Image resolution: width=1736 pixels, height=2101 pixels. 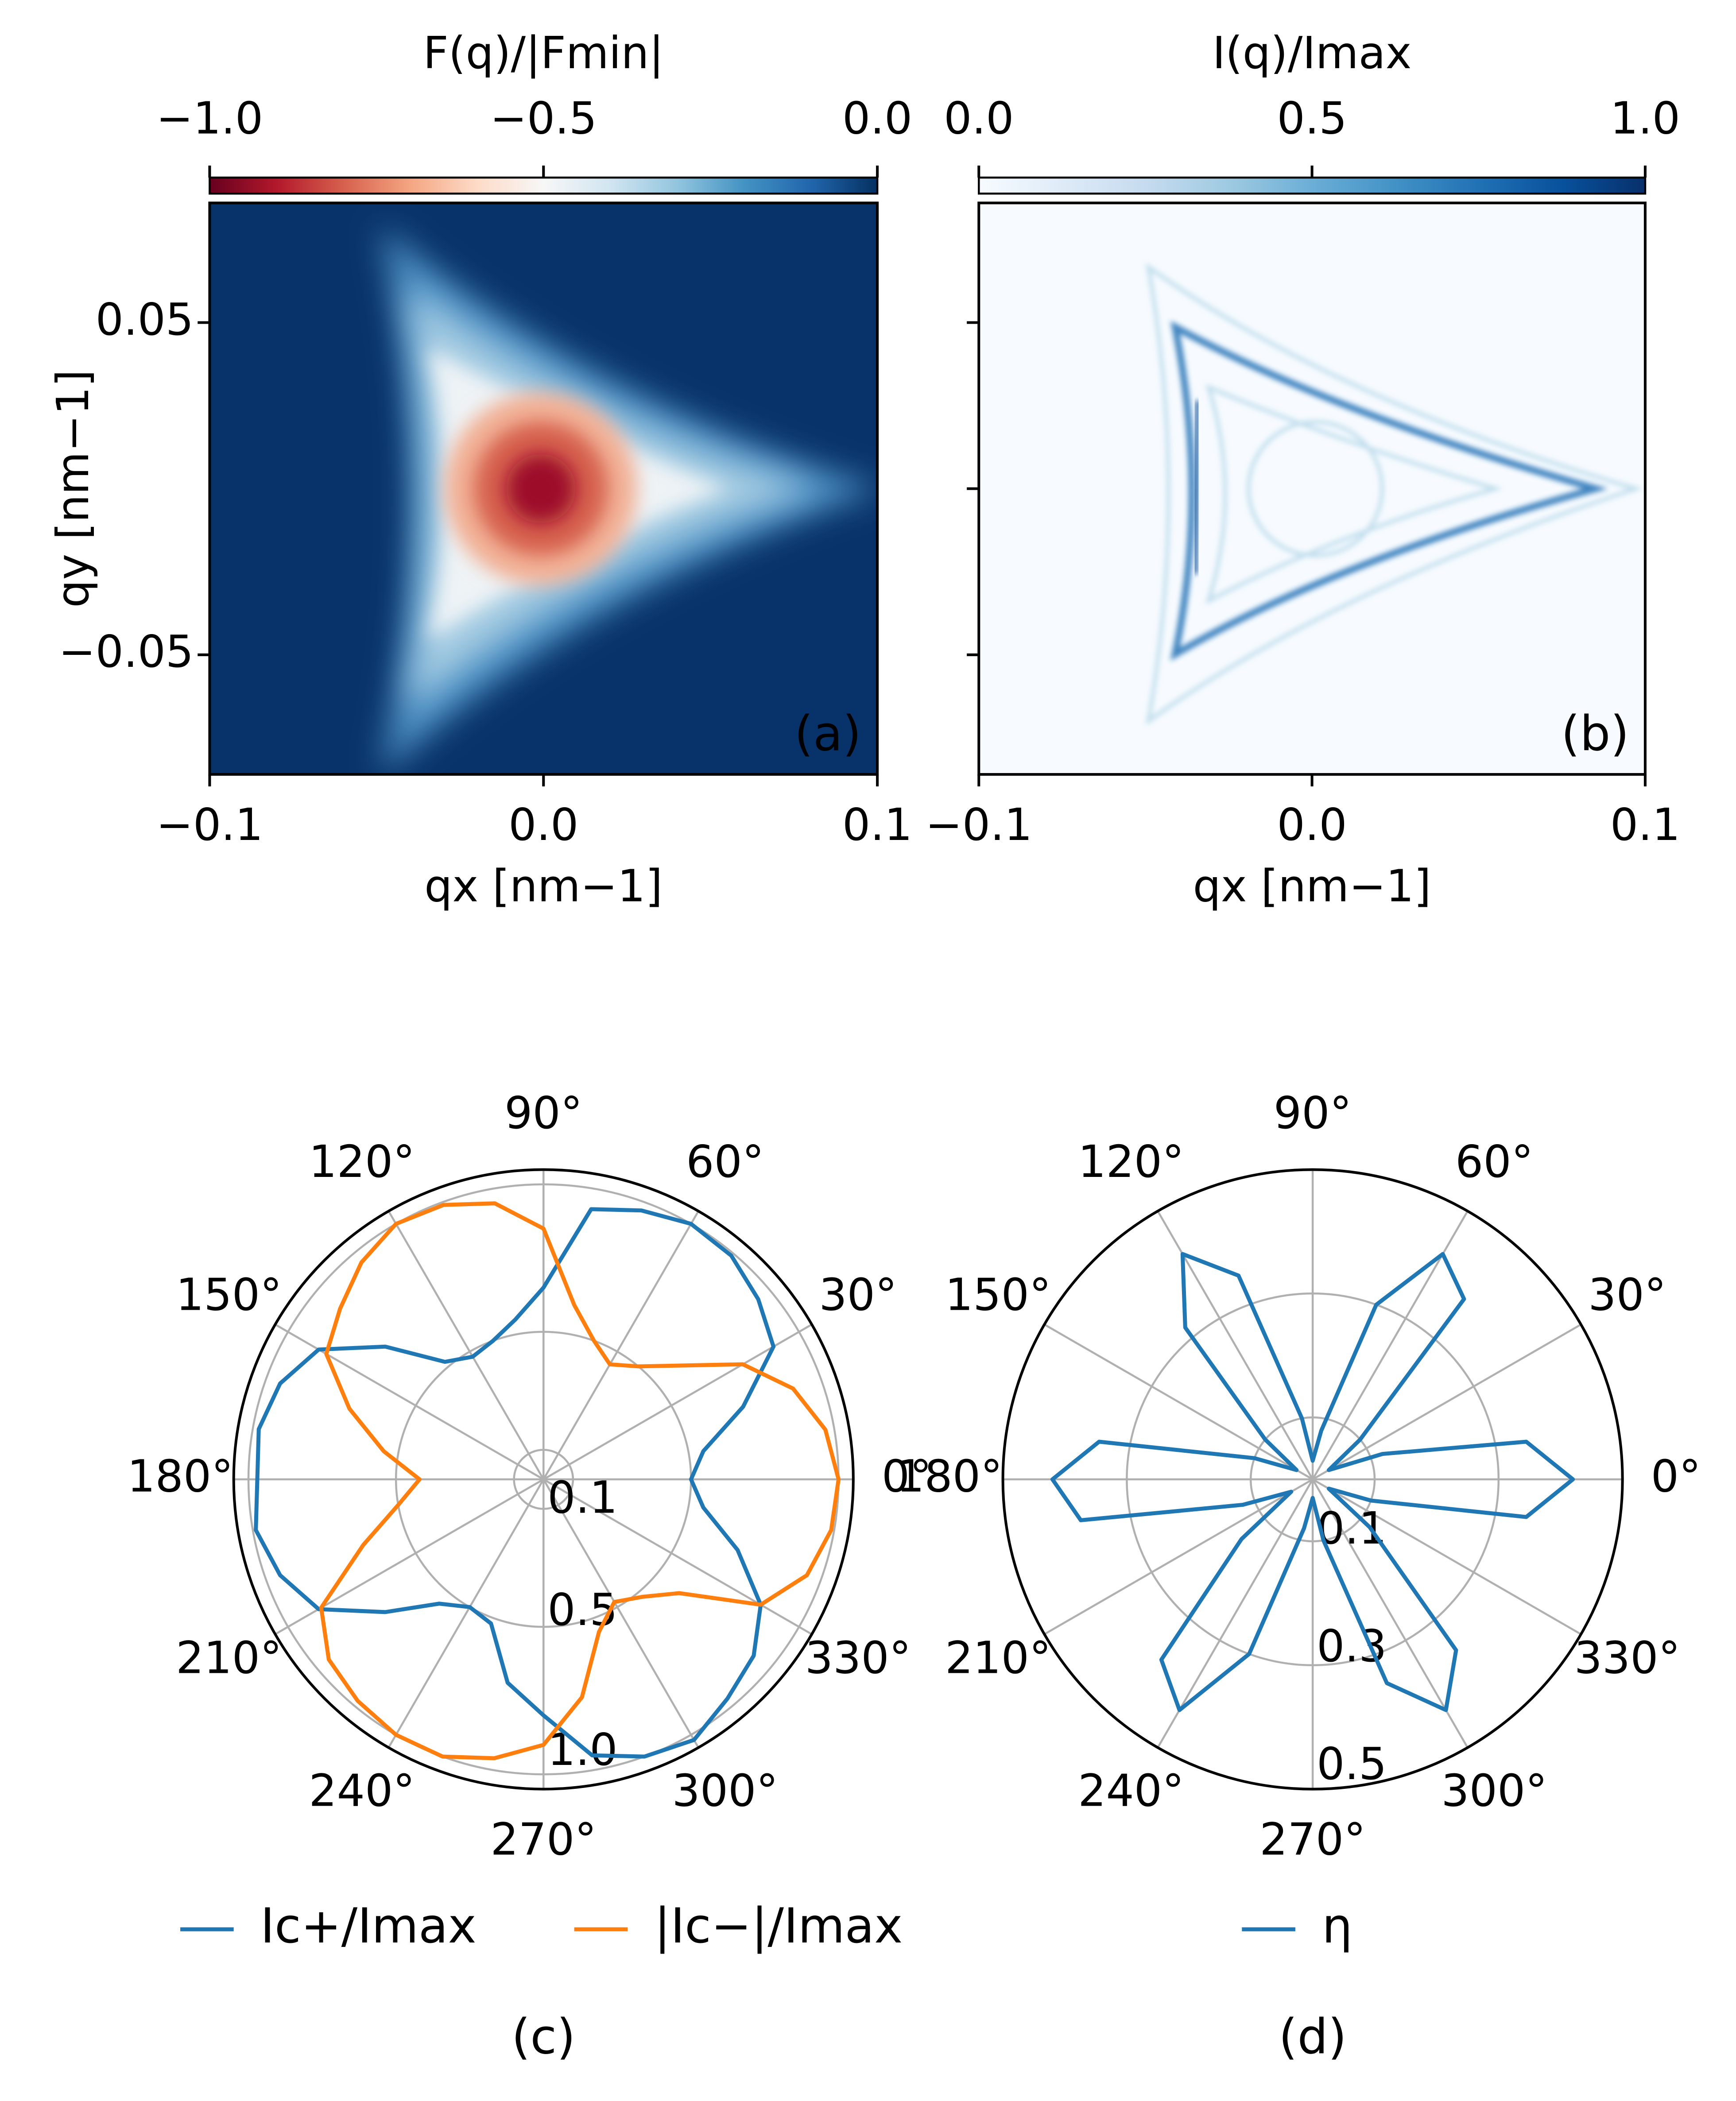 I want to click on colorbar-tick-label: 1.0, so click(x=1645, y=119).